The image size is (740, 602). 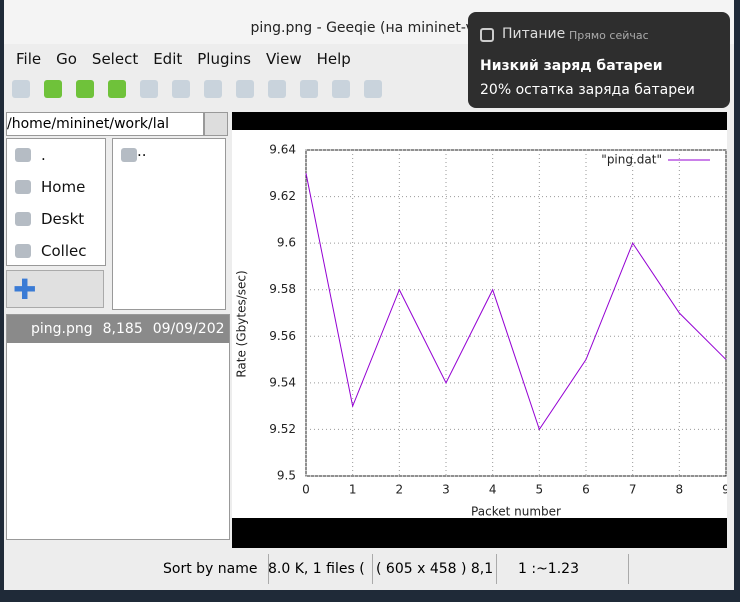 What do you see at coordinates (333, 59) in the screenshot?
I see `menu-item: Help` at bounding box center [333, 59].